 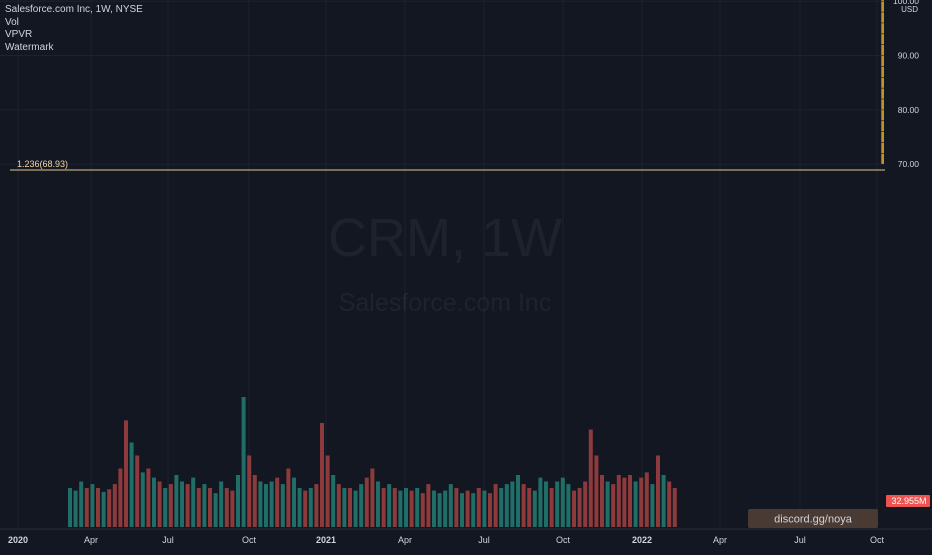 What do you see at coordinates (19, 34) in the screenshot?
I see `legend-indicator-vpvr: VPVR` at bounding box center [19, 34].